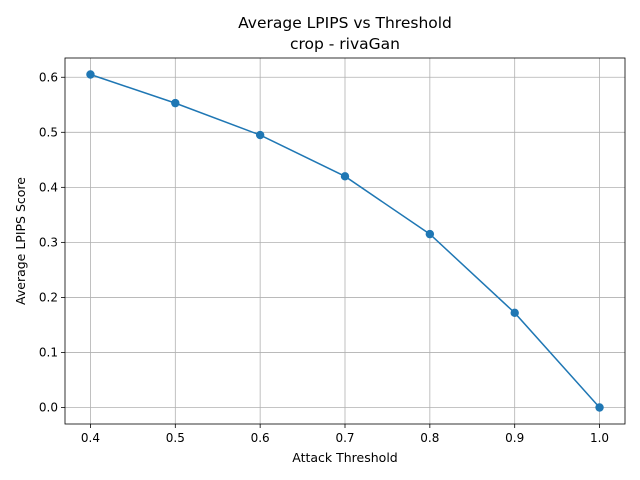  What do you see at coordinates (90, 438) in the screenshot?
I see `x-tick-label: 0.4` at bounding box center [90, 438].